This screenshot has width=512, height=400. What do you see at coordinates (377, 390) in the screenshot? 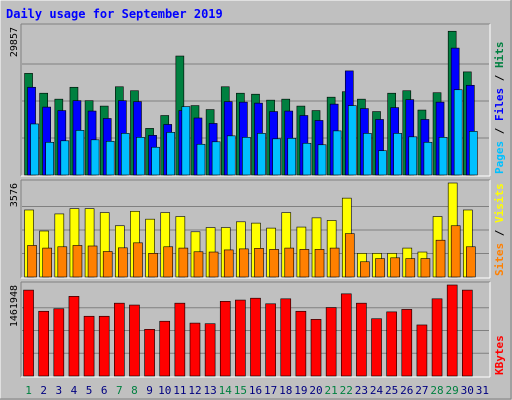
I see `day-label-24: 24` at bounding box center [377, 390].